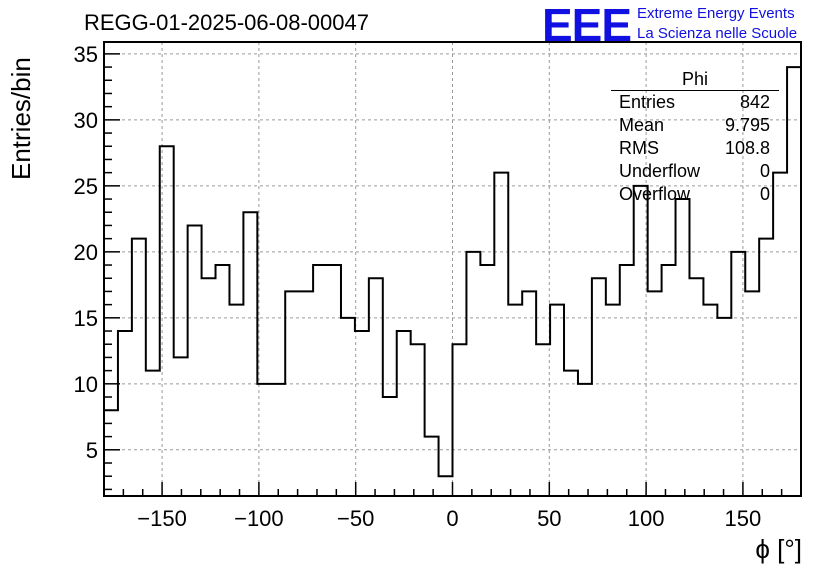 This screenshot has width=836, height=572. What do you see at coordinates (747, 148) in the screenshot?
I see `stats-value: 108.8` at bounding box center [747, 148].